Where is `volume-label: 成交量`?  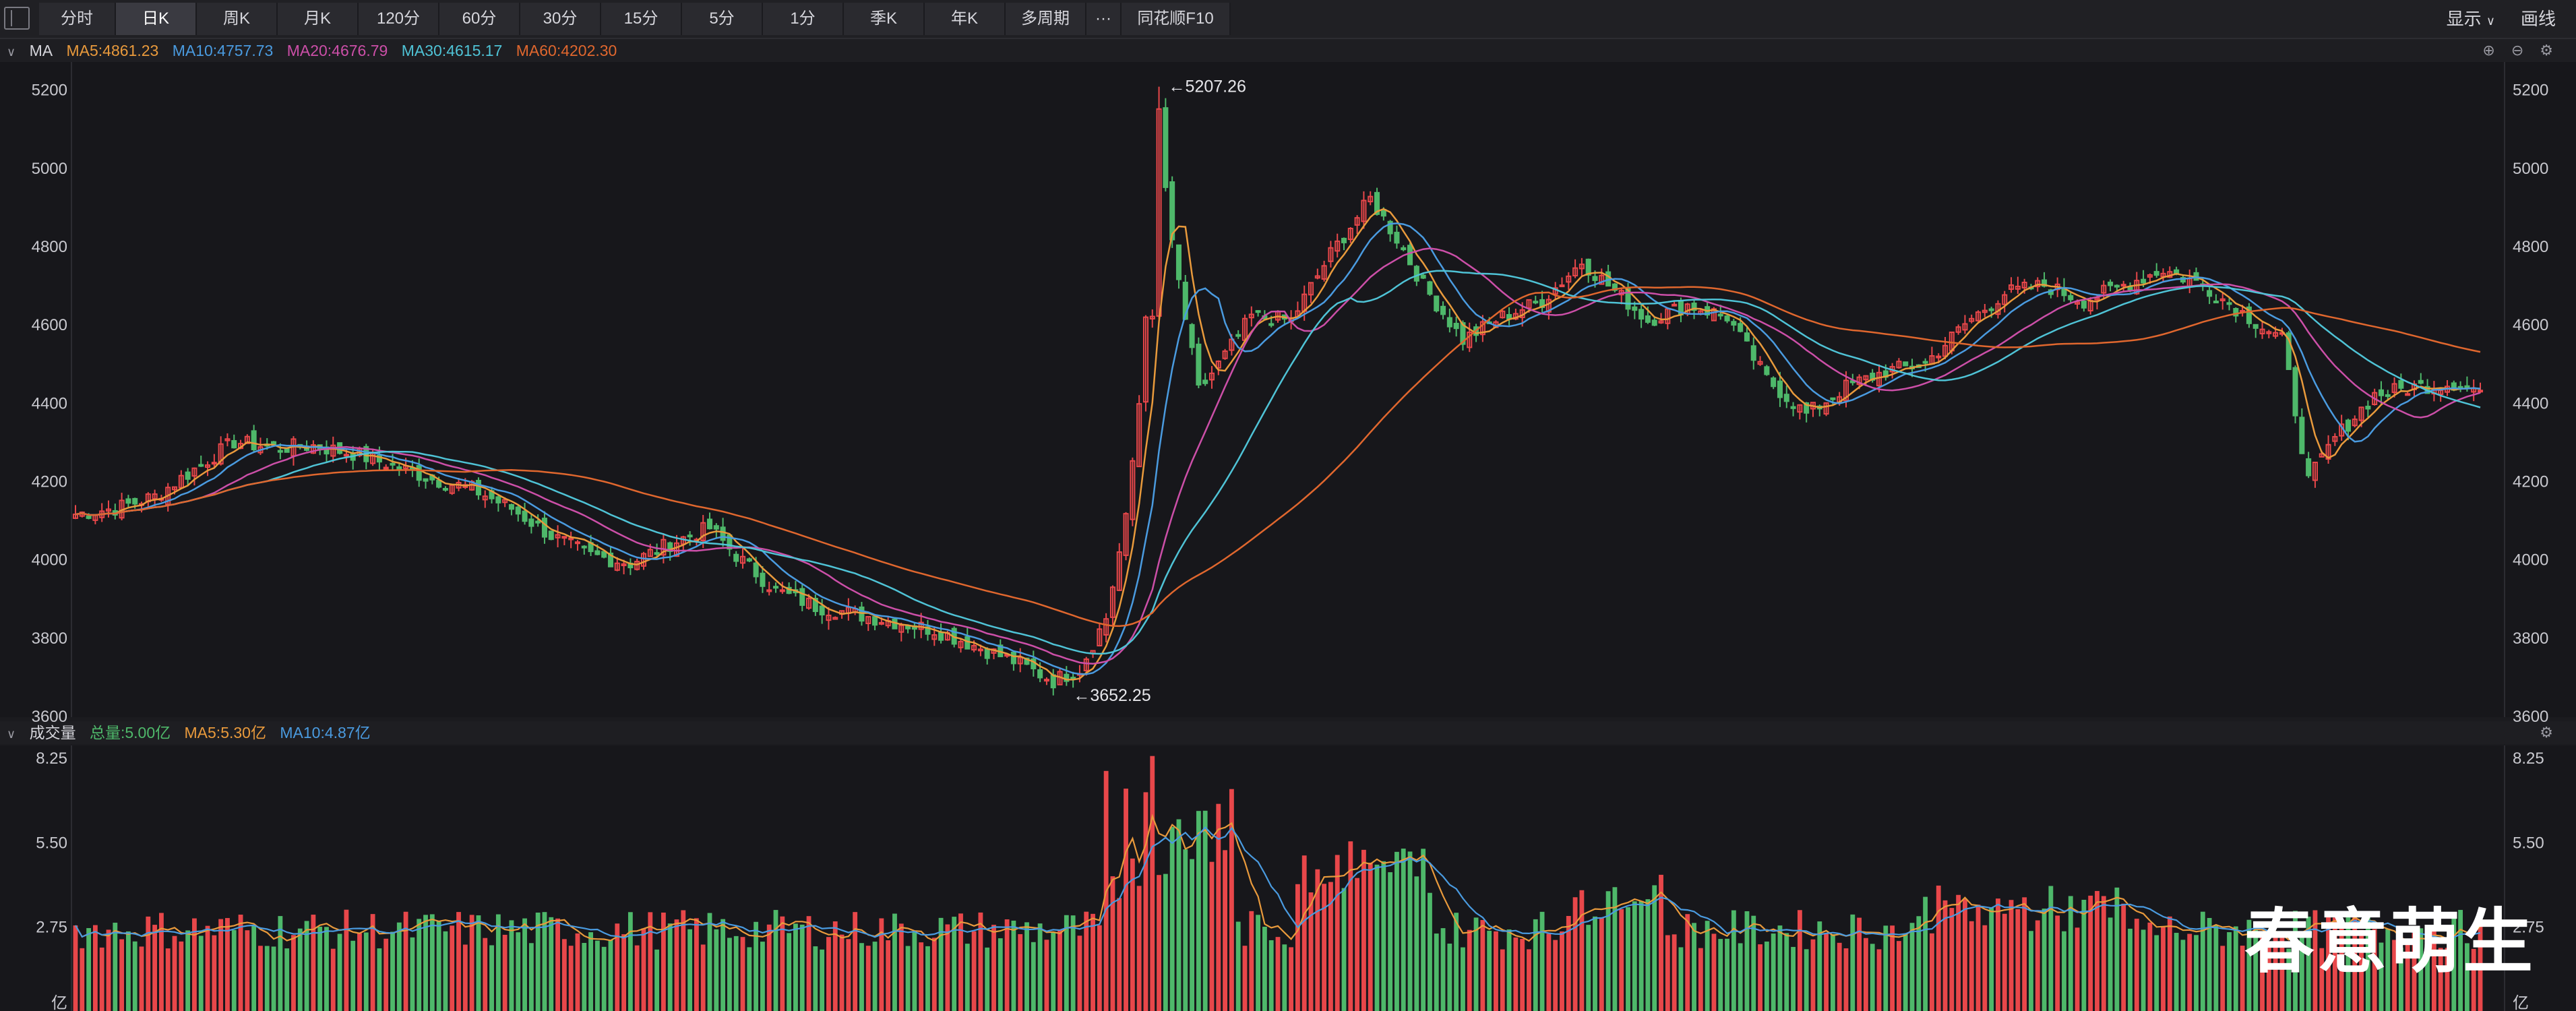 volume-label: 成交量 is located at coordinates (53, 733).